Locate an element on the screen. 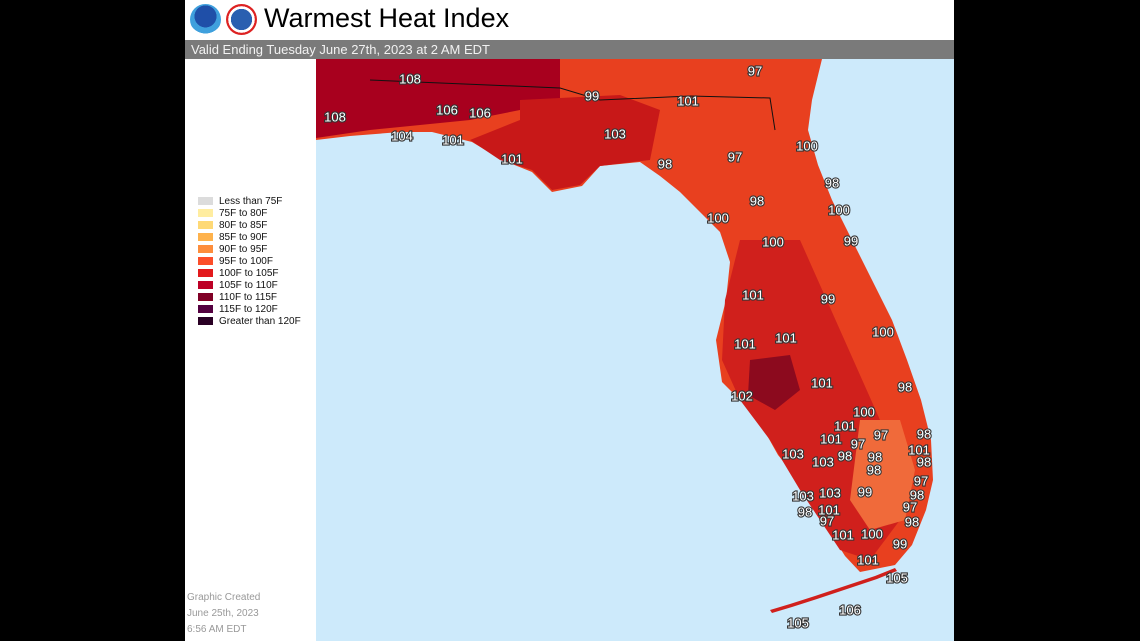  legend-label: Greater than 120F is located at coordinates (260, 321).